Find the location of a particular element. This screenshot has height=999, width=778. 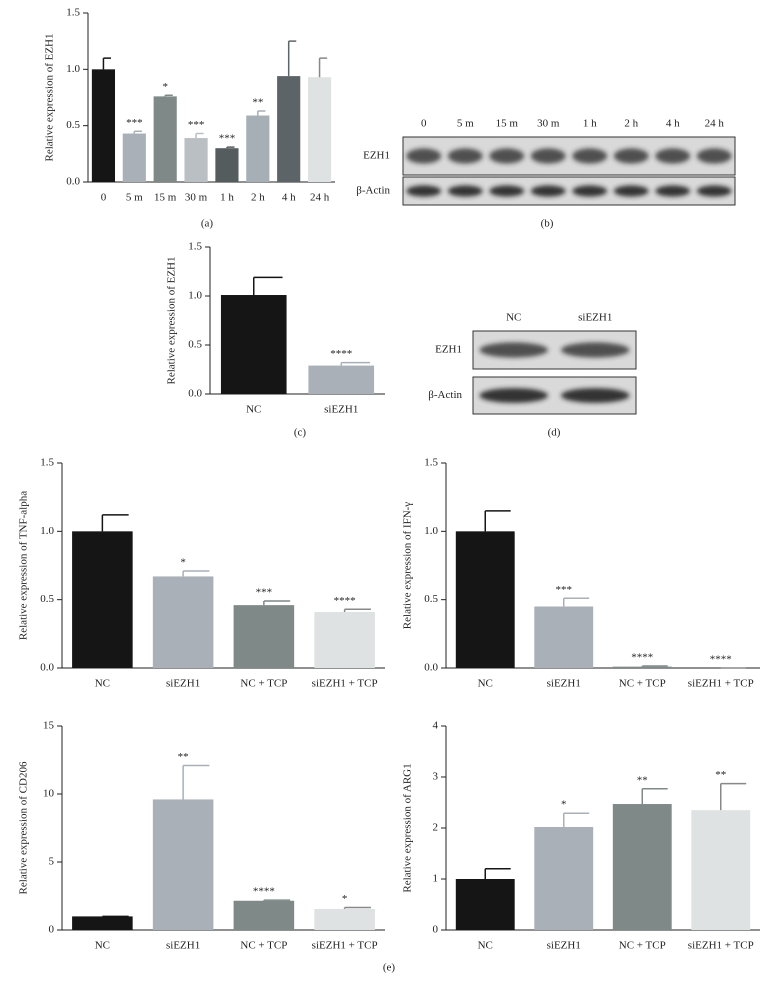

x-tick-label: 2 h is located at coordinates (258, 198).